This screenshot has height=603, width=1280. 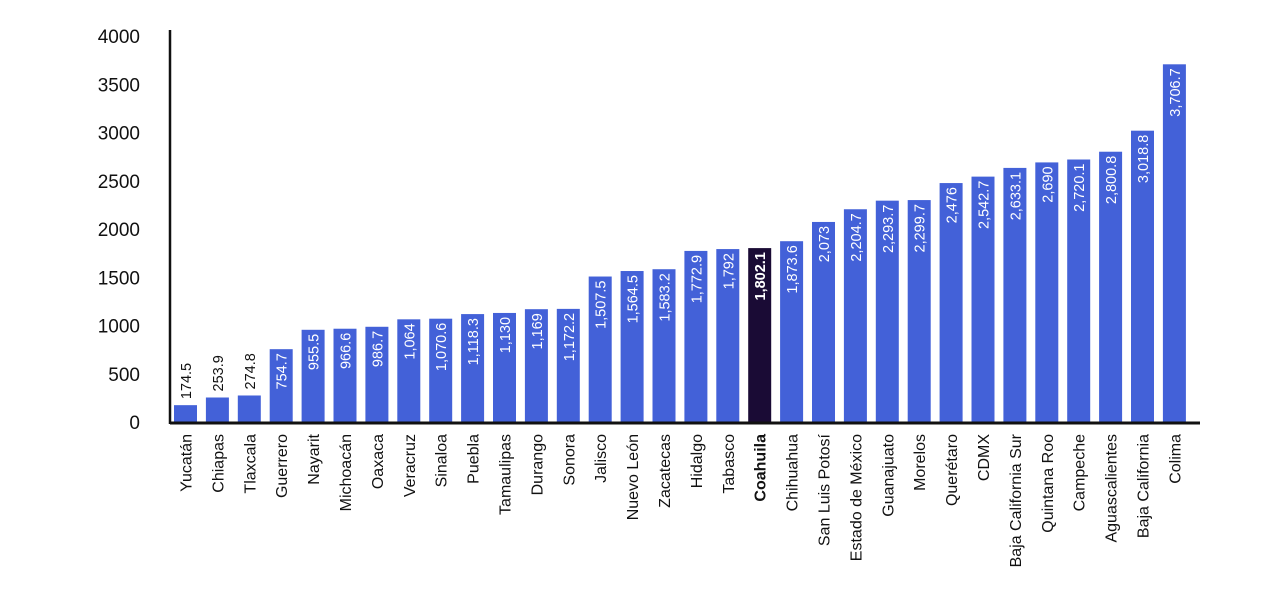 What do you see at coordinates (984, 457) in the screenshot?
I see `x-tick-label: CDMX` at bounding box center [984, 457].